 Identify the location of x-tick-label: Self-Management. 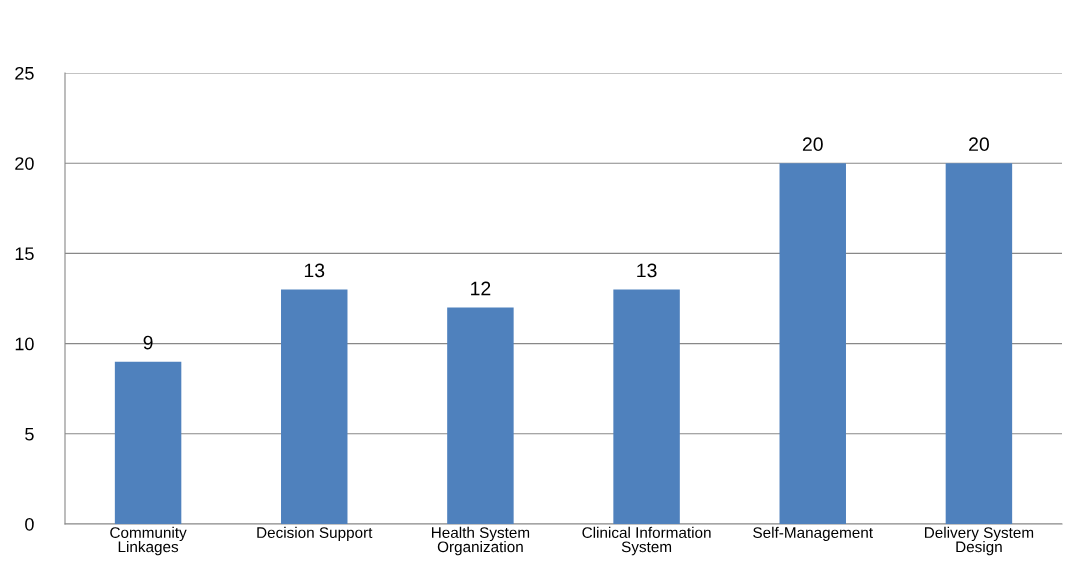
(813, 534).